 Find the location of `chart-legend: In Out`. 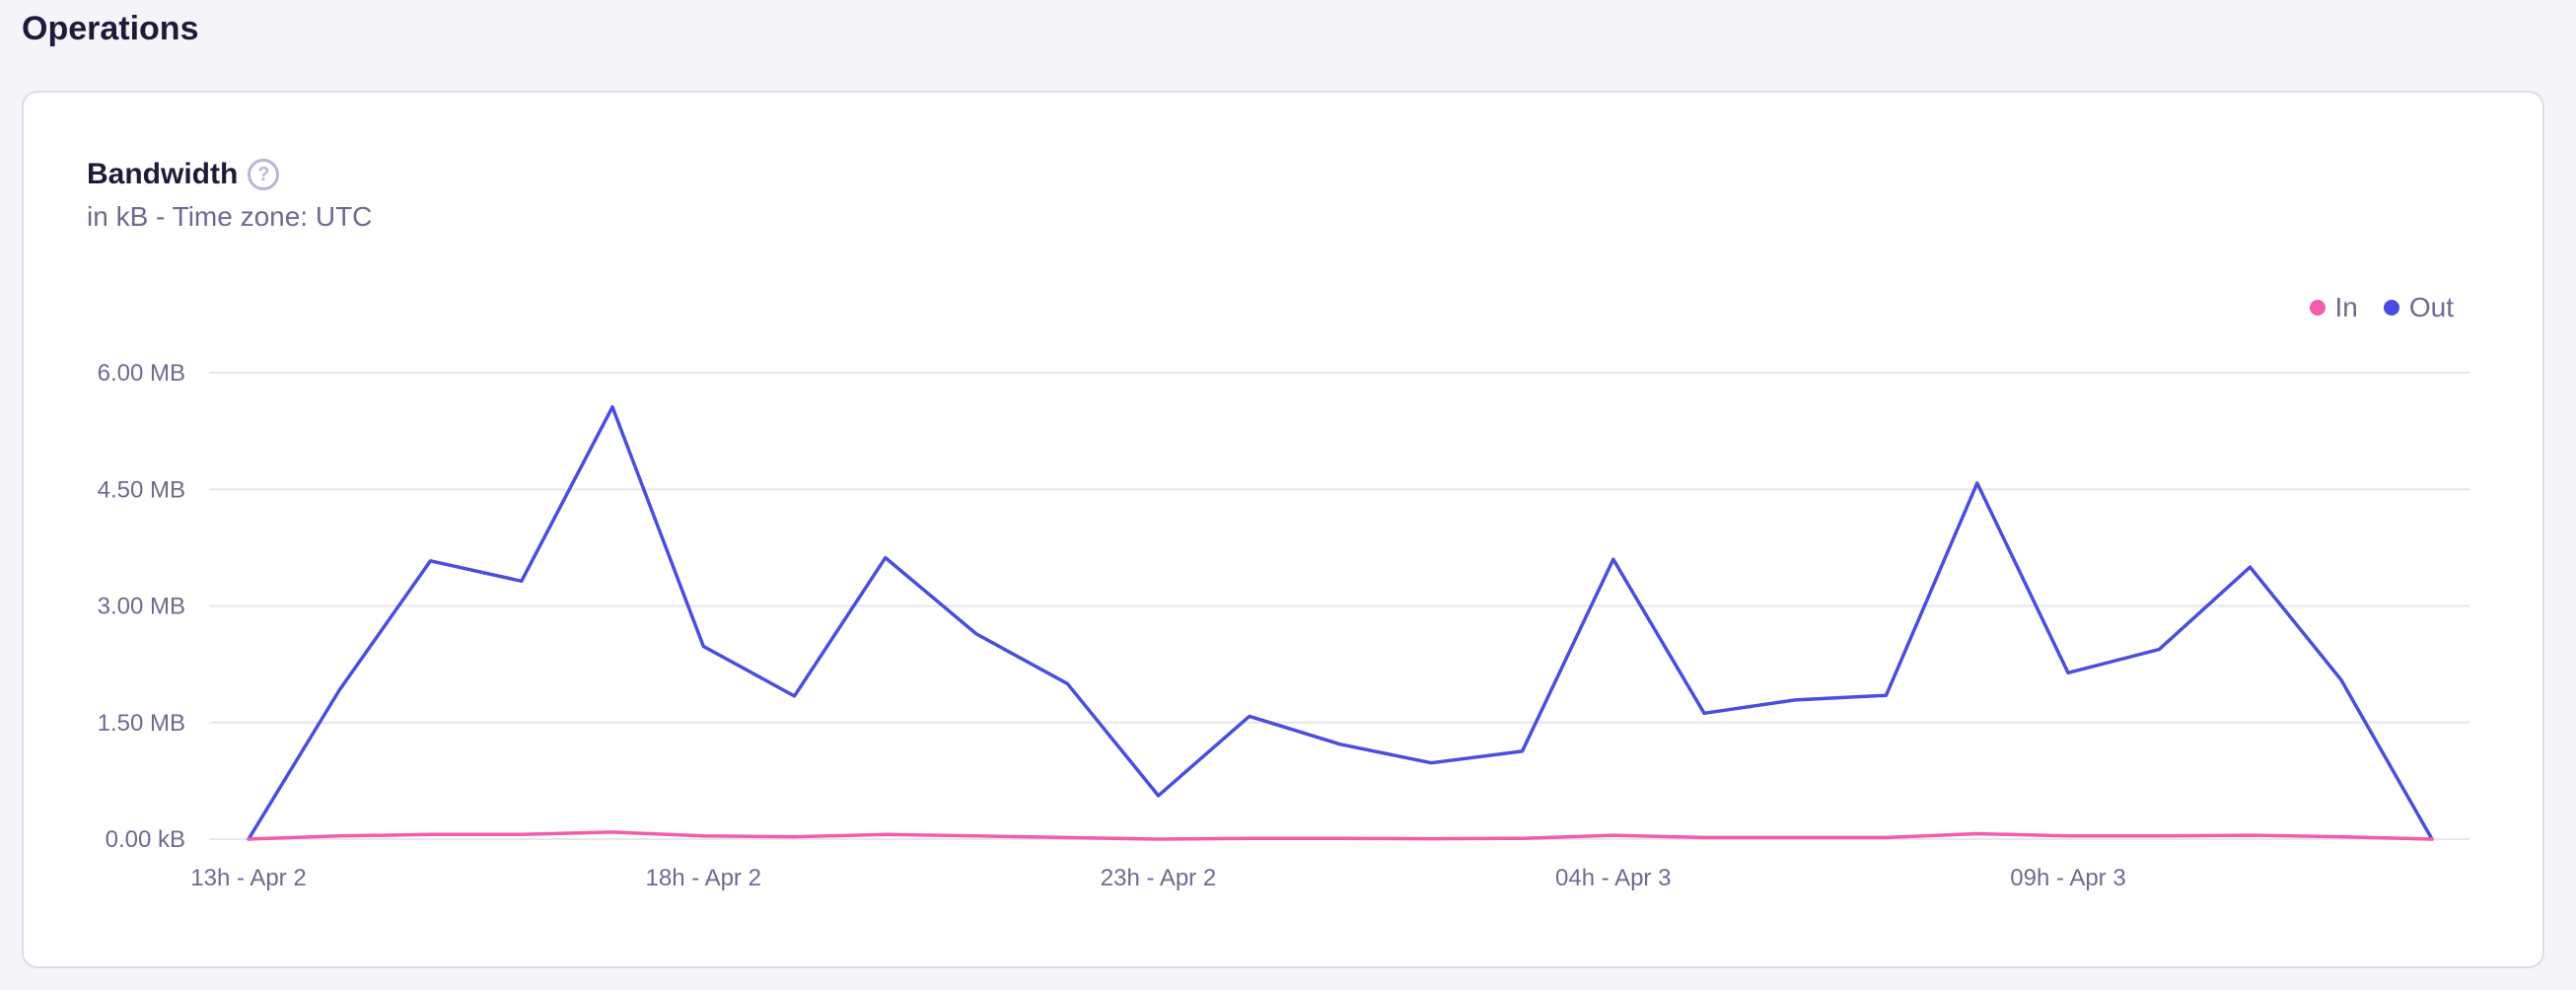

chart-legend: In Out is located at coordinates (2369, 307).